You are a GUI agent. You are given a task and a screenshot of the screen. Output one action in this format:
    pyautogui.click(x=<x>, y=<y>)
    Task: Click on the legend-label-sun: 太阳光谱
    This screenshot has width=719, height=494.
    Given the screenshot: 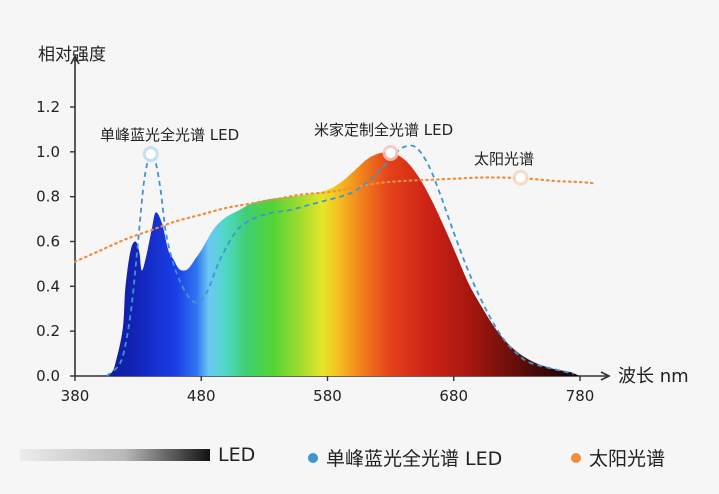 What is the action you would take?
    pyautogui.click(x=627, y=459)
    